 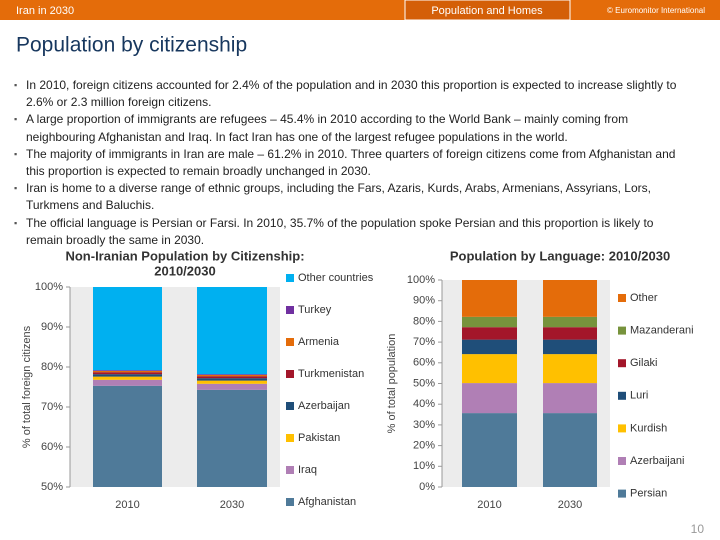 I want to click on legend-label: Turkmenistan, so click(x=331, y=374).